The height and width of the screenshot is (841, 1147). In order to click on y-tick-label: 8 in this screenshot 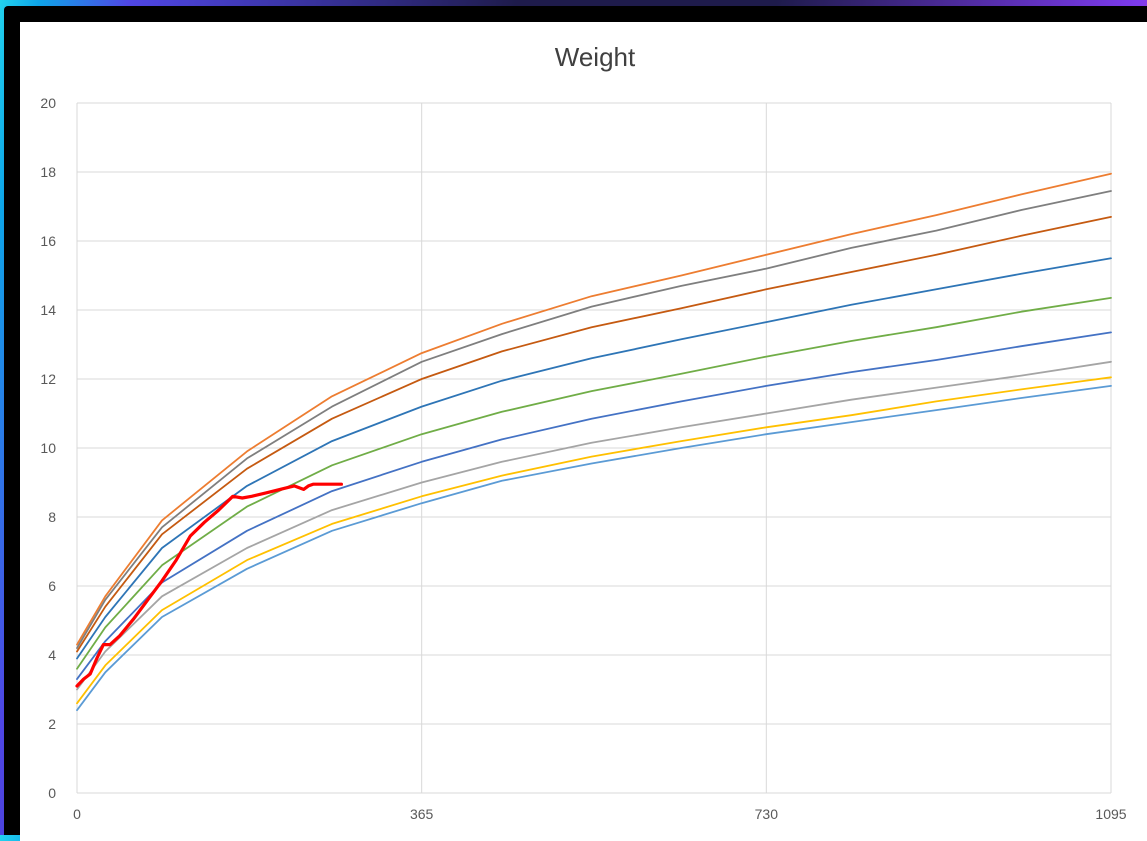, I will do `click(52, 517)`.